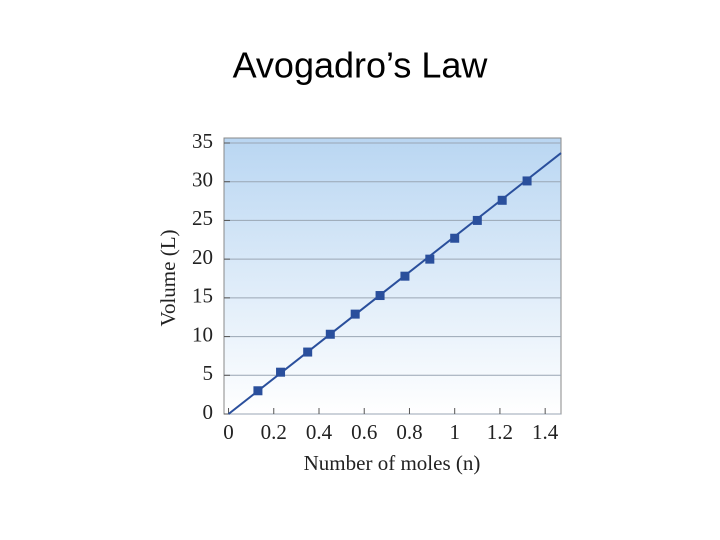  I want to click on y-tick-label: 15, so click(202, 296).